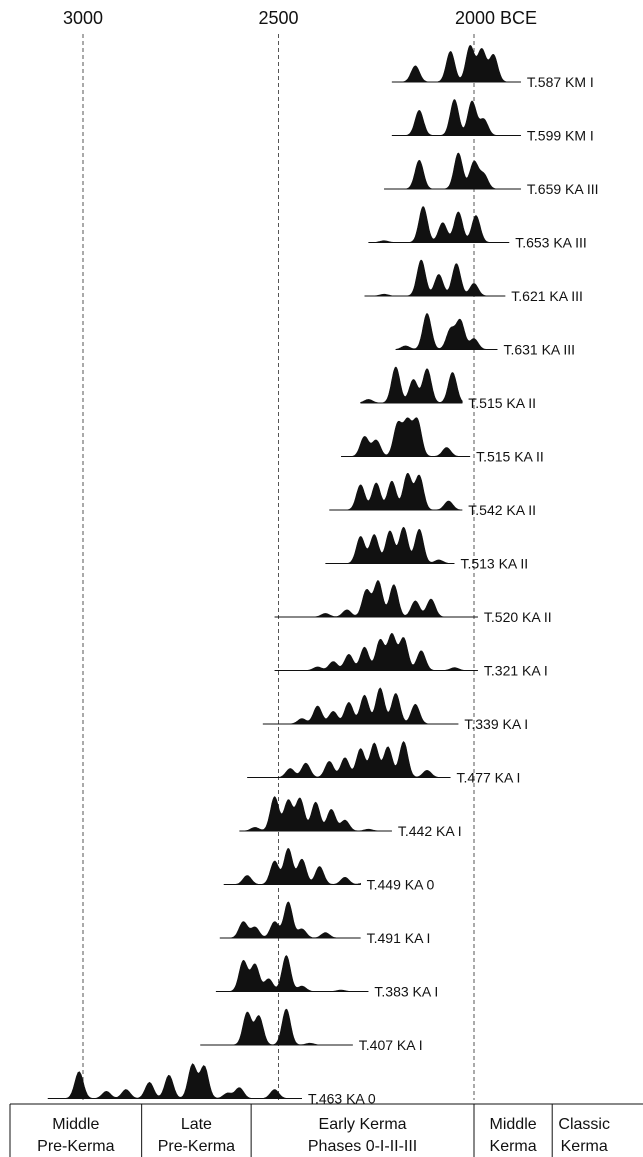 This screenshot has width=643, height=1157. I want to click on sample-label: T.520 KA II, so click(518, 617).